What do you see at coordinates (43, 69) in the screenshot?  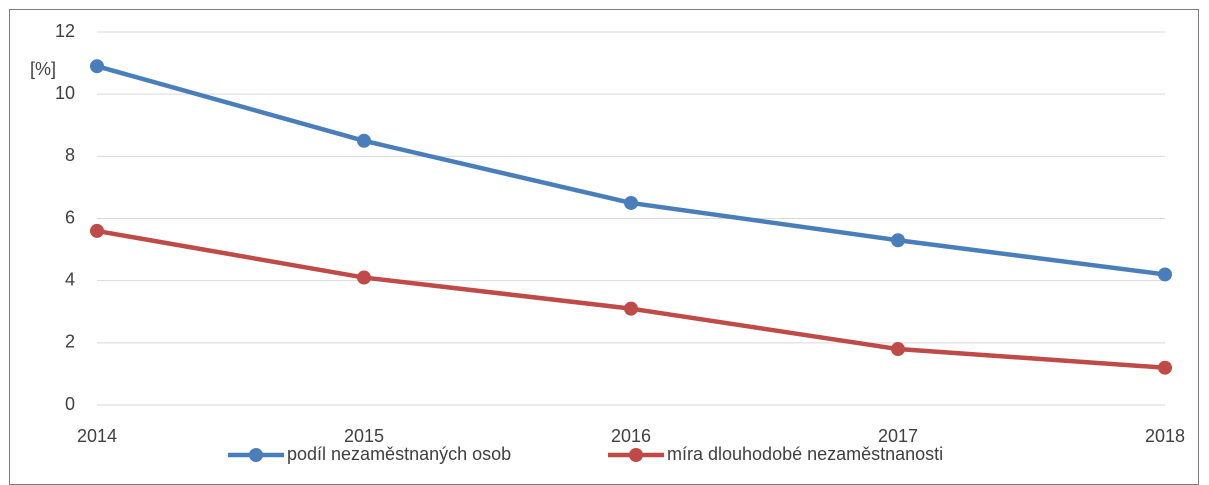 I see `y-axis-label: [%]` at bounding box center [43, 69].